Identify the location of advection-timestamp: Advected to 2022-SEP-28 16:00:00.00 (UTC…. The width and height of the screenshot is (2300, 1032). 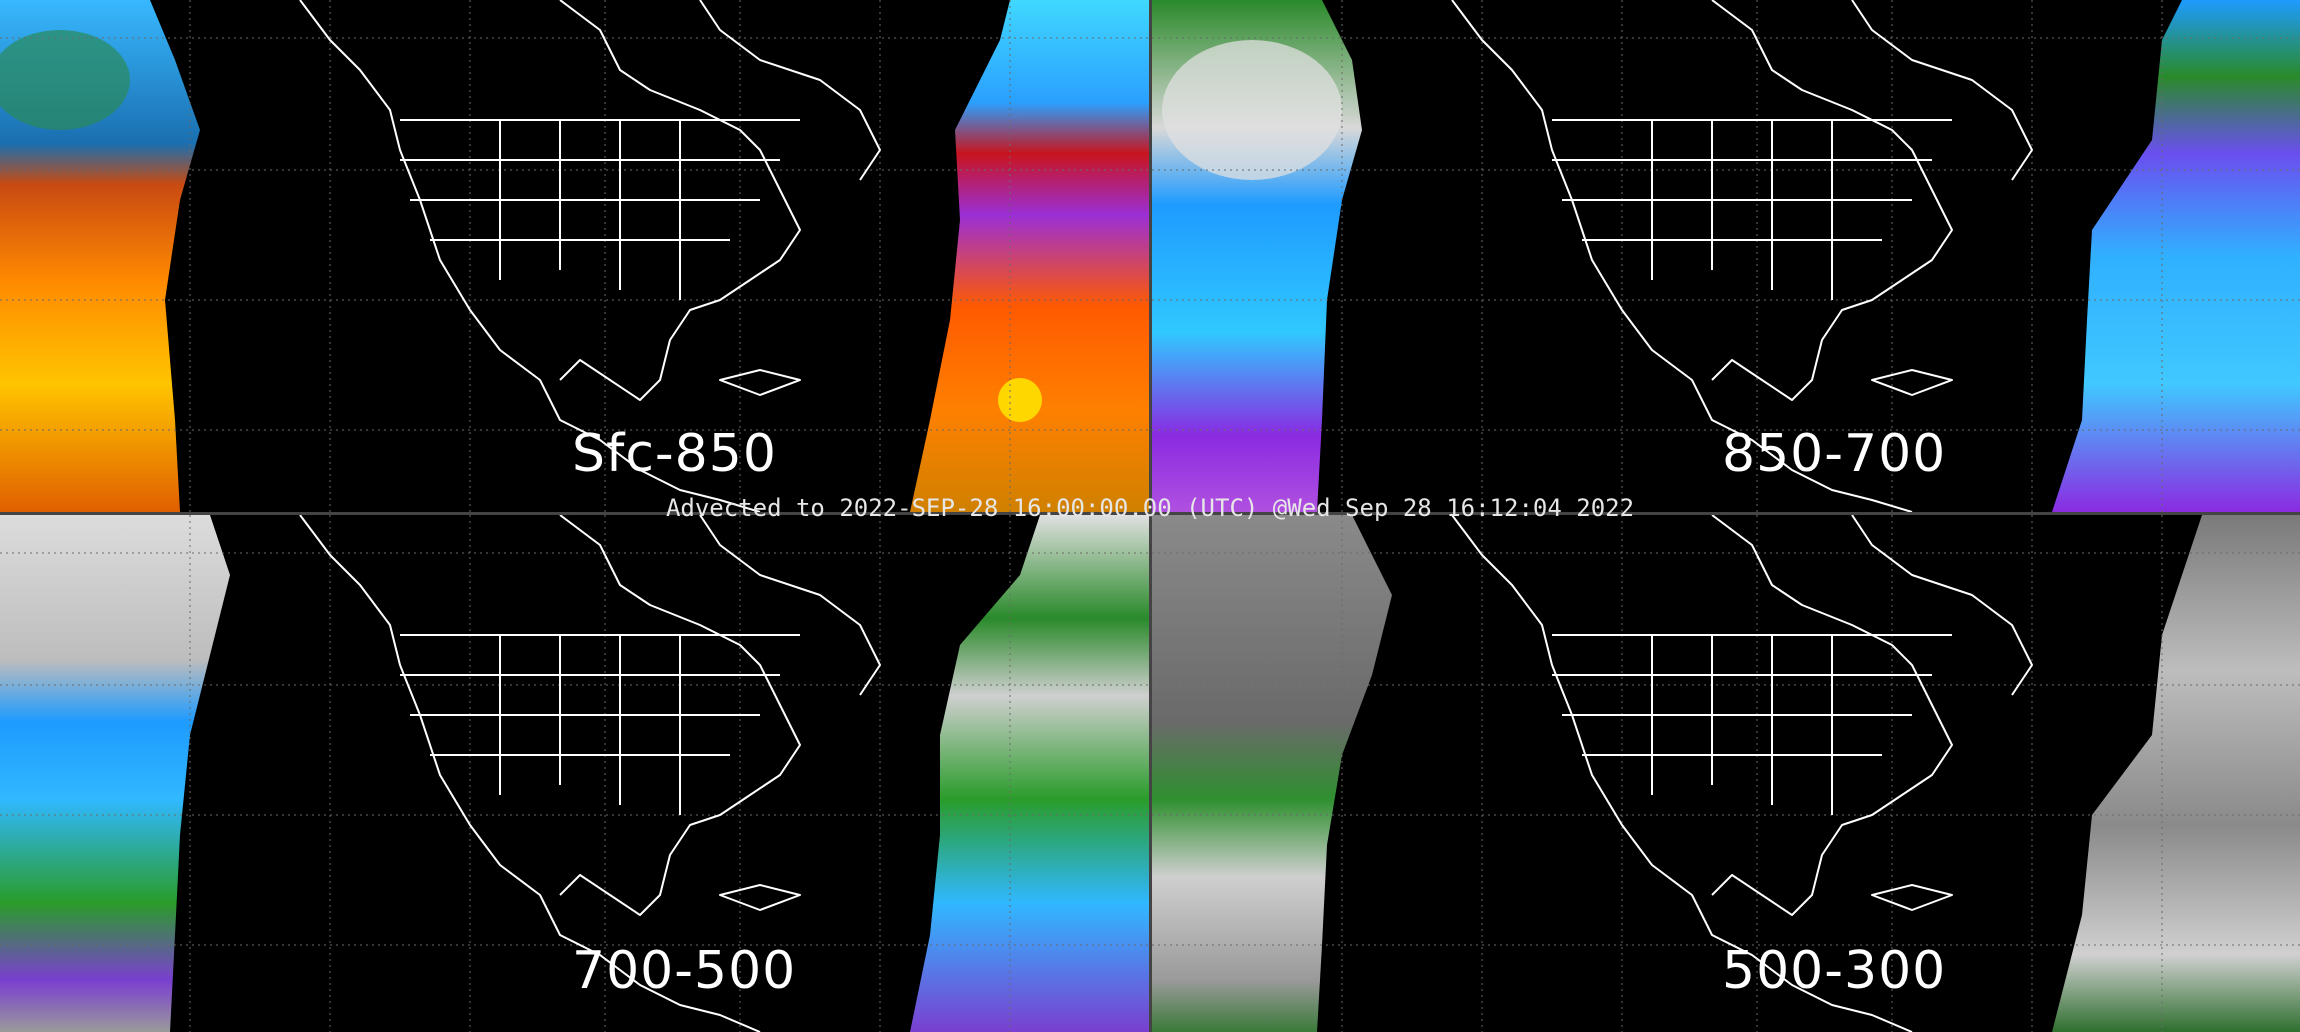
(1150, 508).